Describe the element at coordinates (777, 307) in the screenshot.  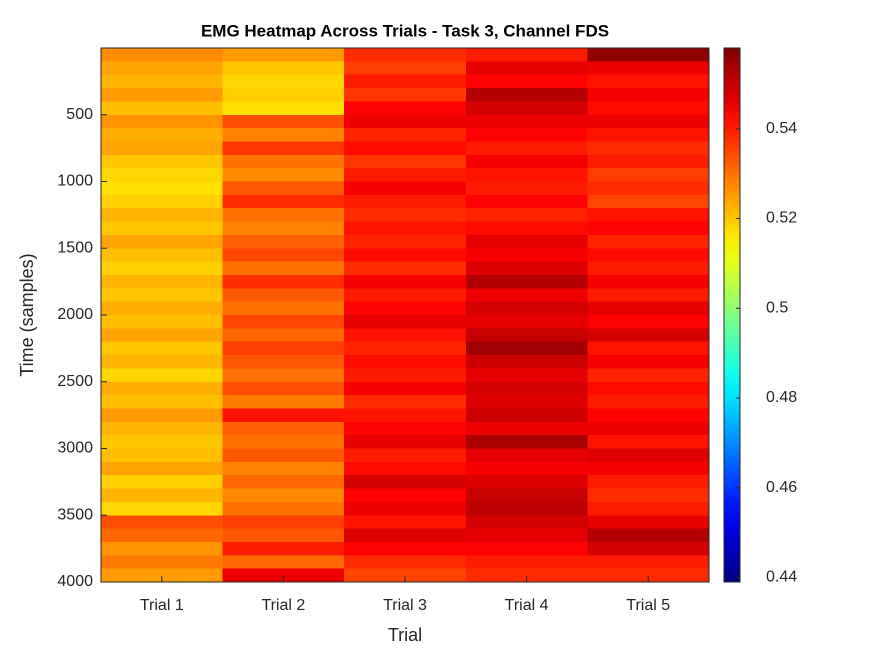
I see `colorbar-tick-label: 0.5` at that location.